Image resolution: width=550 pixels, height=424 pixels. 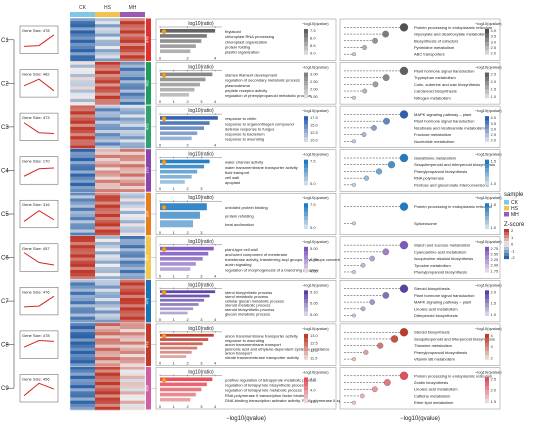 What do you see at coordinates (514, 195) in the screenshot?
I see `sample-legend-title: sample` at bounding box center [514, 195].